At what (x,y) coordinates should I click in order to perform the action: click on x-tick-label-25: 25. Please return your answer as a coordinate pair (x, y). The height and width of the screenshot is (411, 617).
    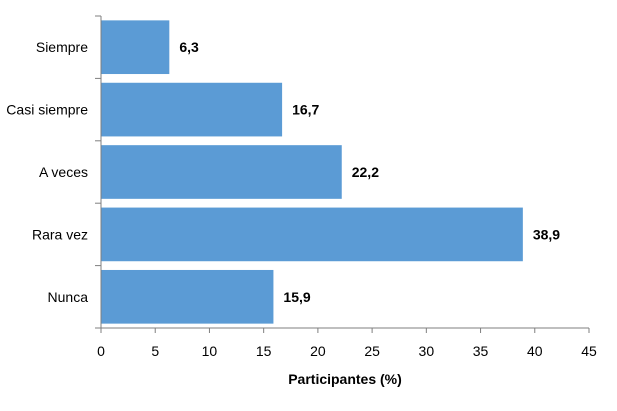
    Looking at the image, I should click on (372, 351).